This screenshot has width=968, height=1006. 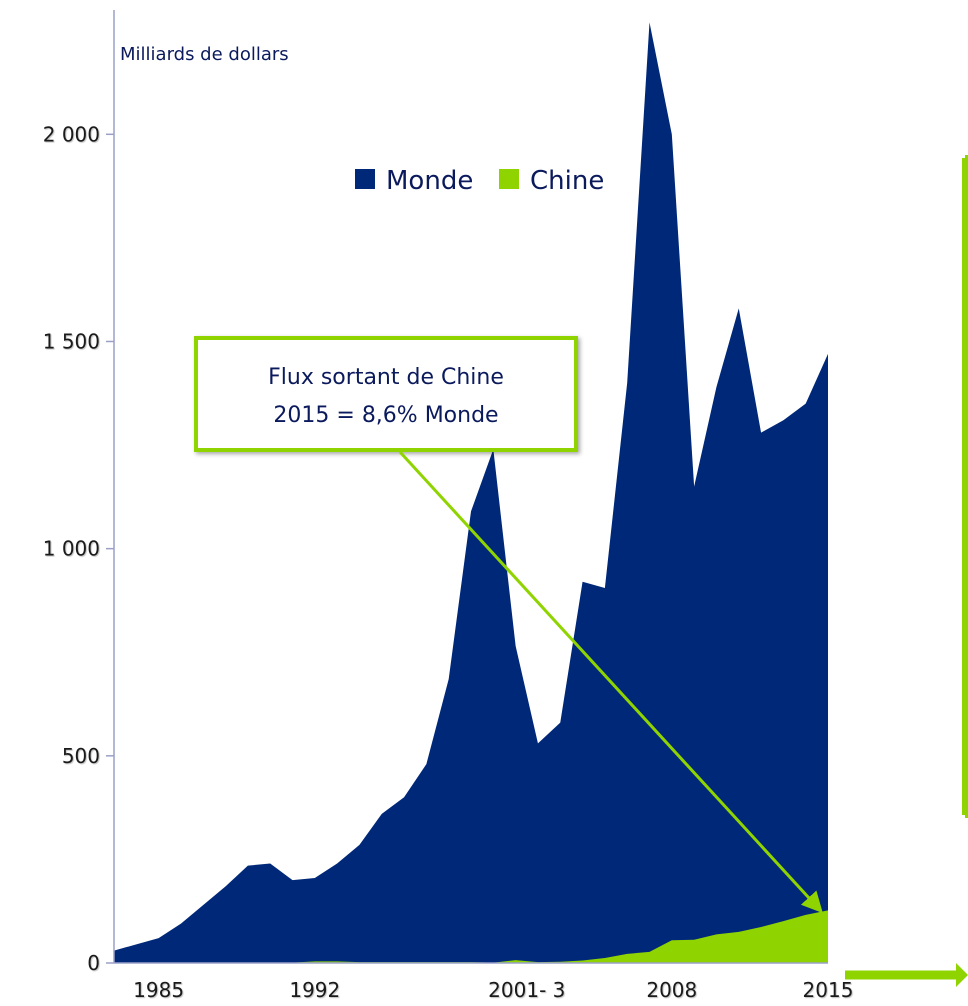 What do you see at coordinates (671, 990) in the screenshot?
I see `x-tick-label: 2008` at bounding box center [671, 990].